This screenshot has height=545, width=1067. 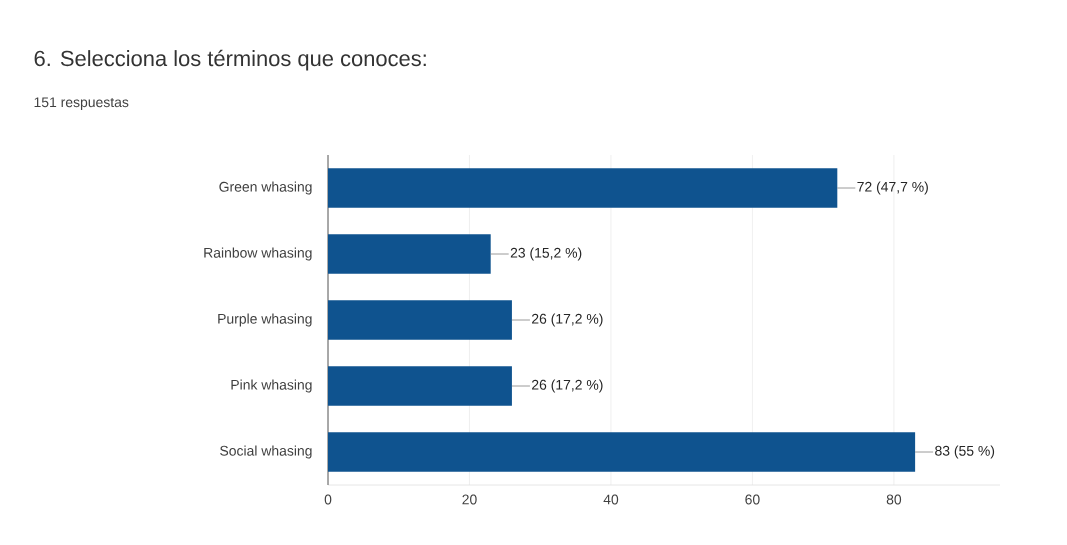 I want to click on y-tick-label: Green whasing, so click(x=265, y=188).